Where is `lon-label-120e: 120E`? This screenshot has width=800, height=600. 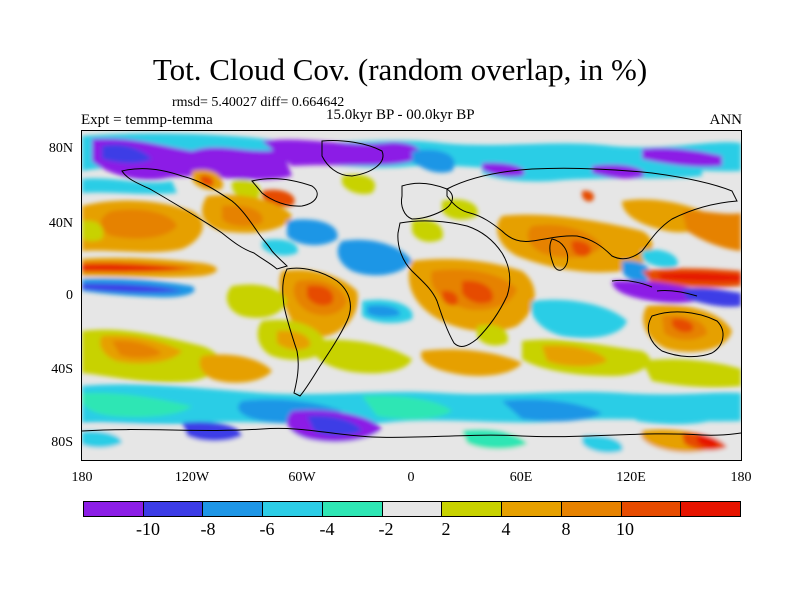
lon-label-120e: 120E is located at coordinates (631, 477).